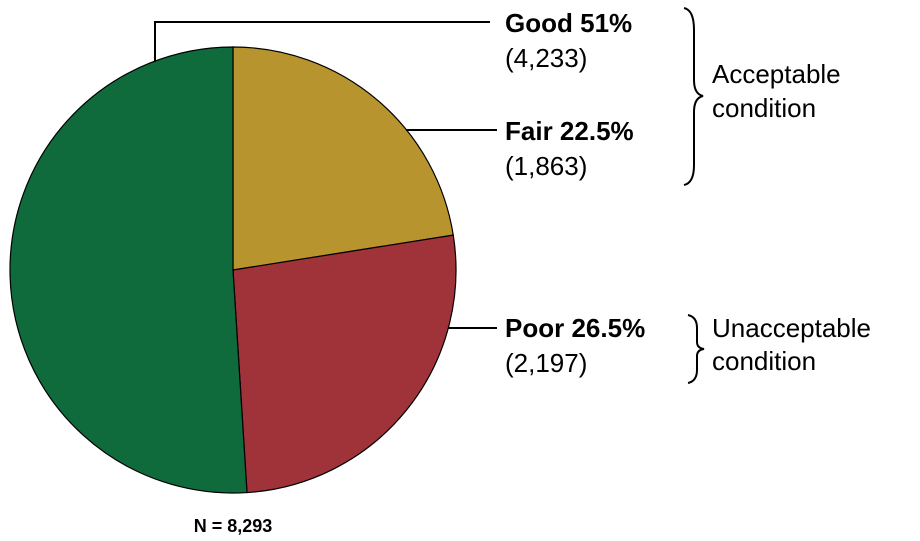 The width and height of the screenshot is (920, 541). What do you see at coordinates (322, 41) in the screenshot?
I see `leader-line` at bounding box center [322, 41].